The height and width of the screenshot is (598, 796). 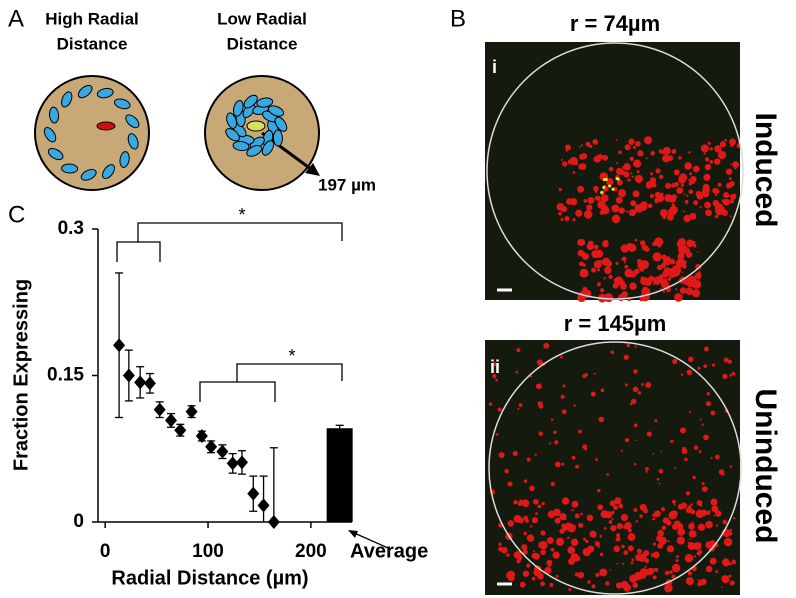 I want to click on image-title: r = 74µm, so click(x=615, y=23).